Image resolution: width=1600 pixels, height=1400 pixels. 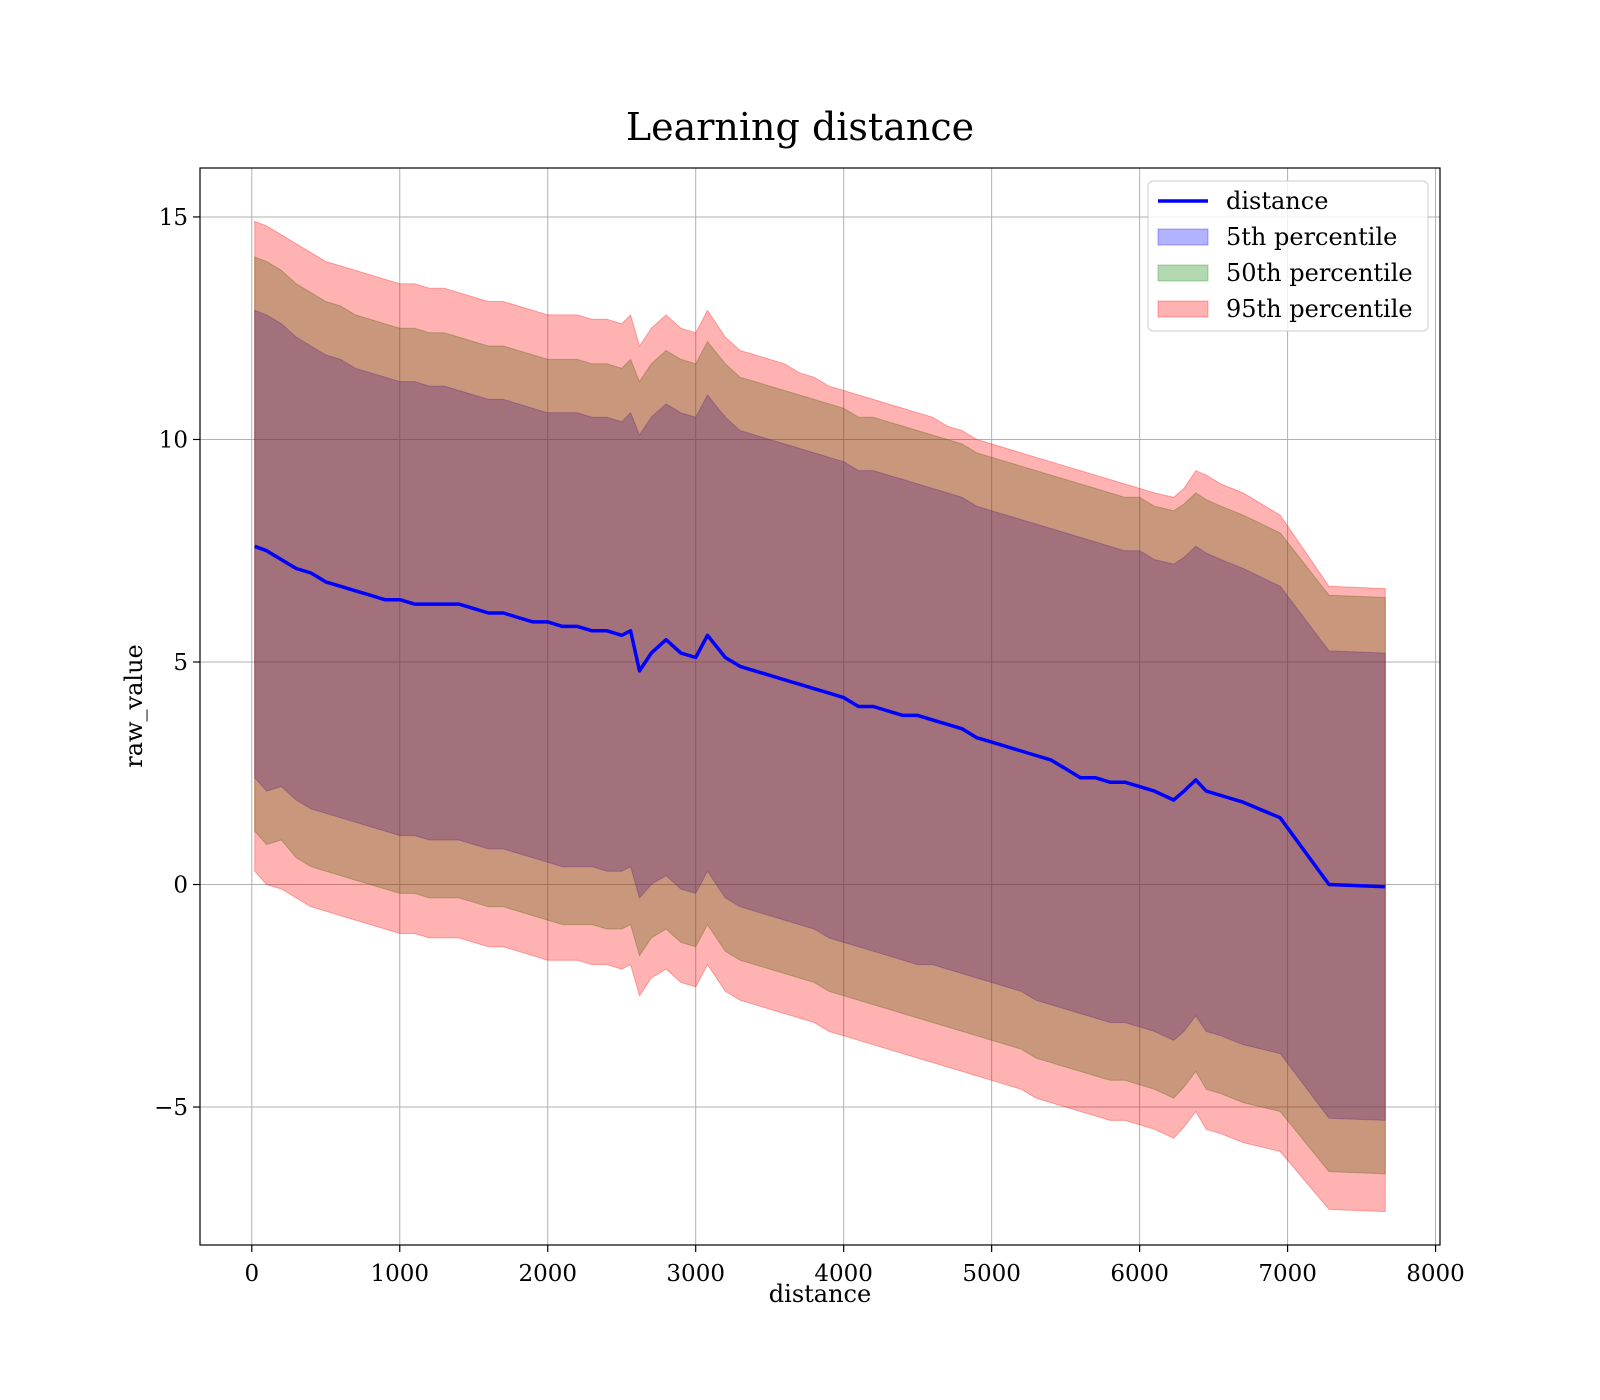 I want to click on y-tick-label: 0, so click(x=180, y=886).